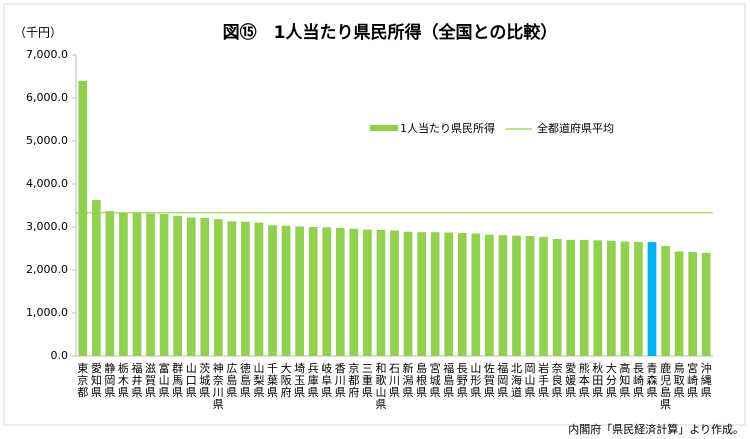 The width and height of the screenshot is (750, 439). I want to click on legend-swatch, so click(384, 128).